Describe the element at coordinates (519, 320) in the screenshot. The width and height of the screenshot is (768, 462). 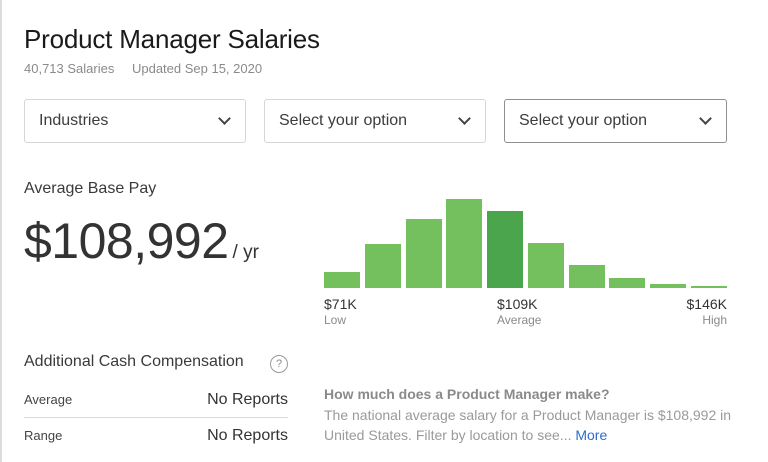
I see `average-label: Average` at that location.